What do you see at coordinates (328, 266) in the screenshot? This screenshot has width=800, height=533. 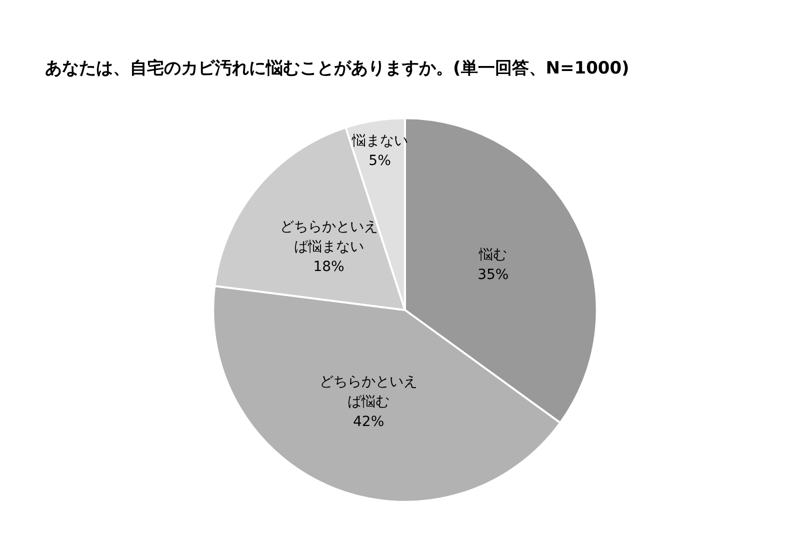 I see `data-label: 18%` at bounding box center [328, 266].